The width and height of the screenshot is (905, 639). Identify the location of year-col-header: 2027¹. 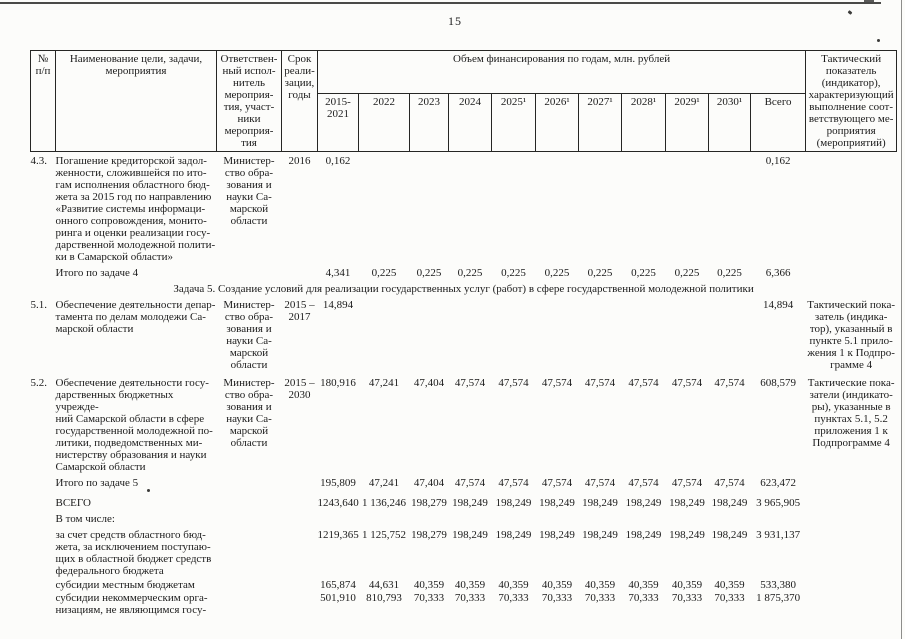
(600, 122).